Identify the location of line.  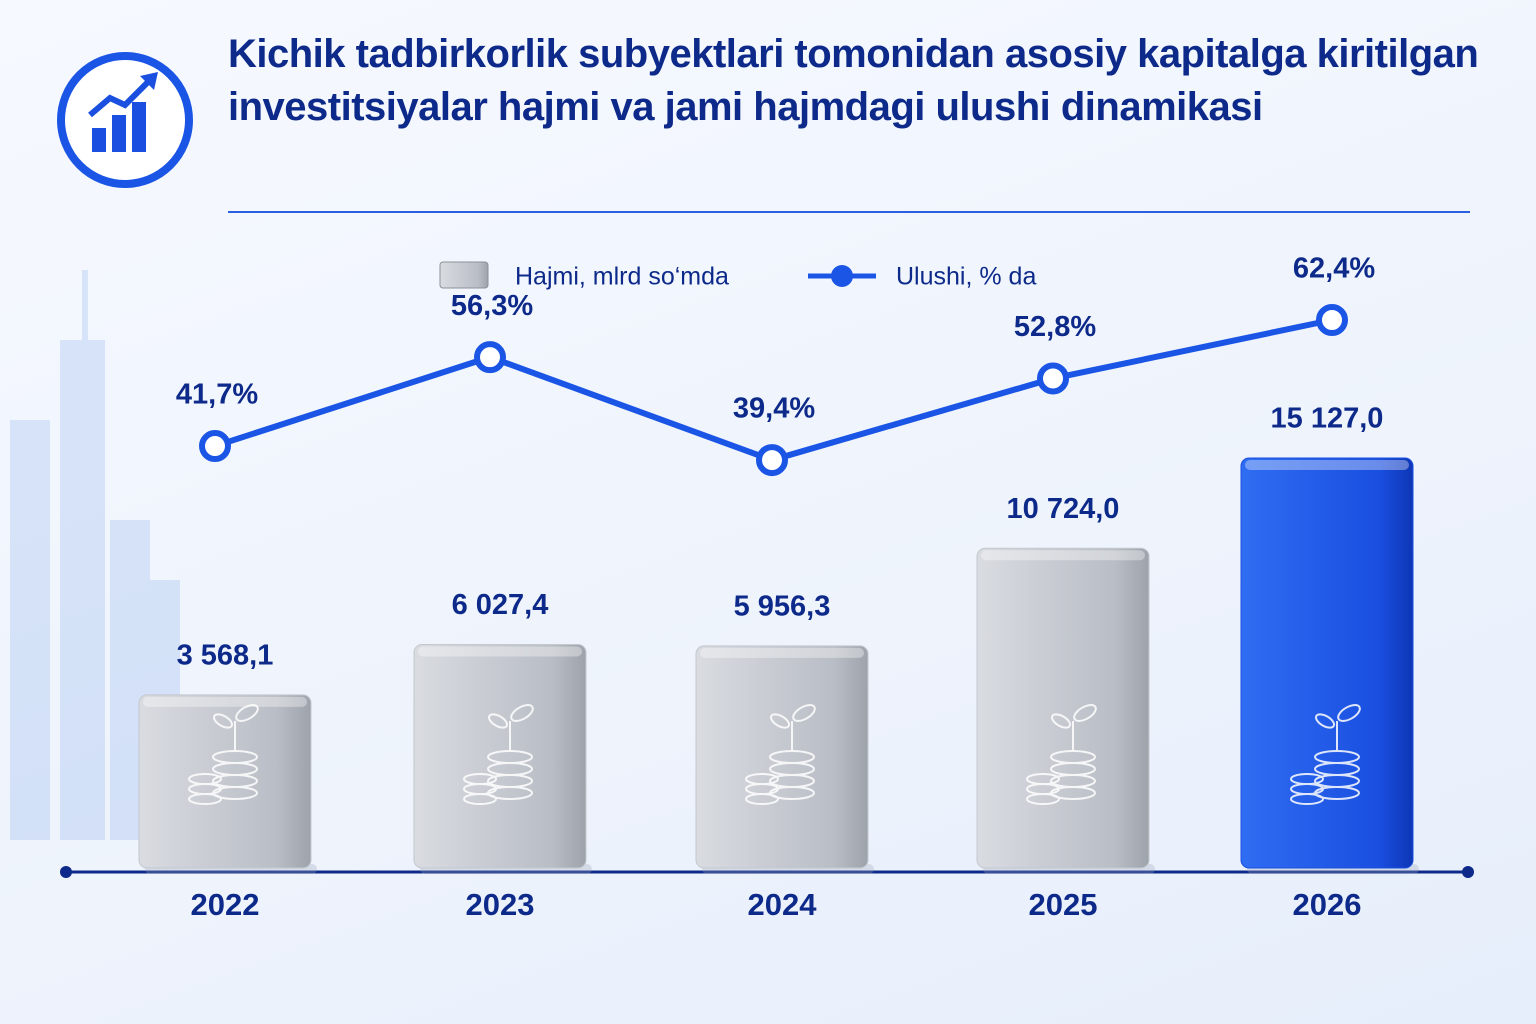
(773, 390).